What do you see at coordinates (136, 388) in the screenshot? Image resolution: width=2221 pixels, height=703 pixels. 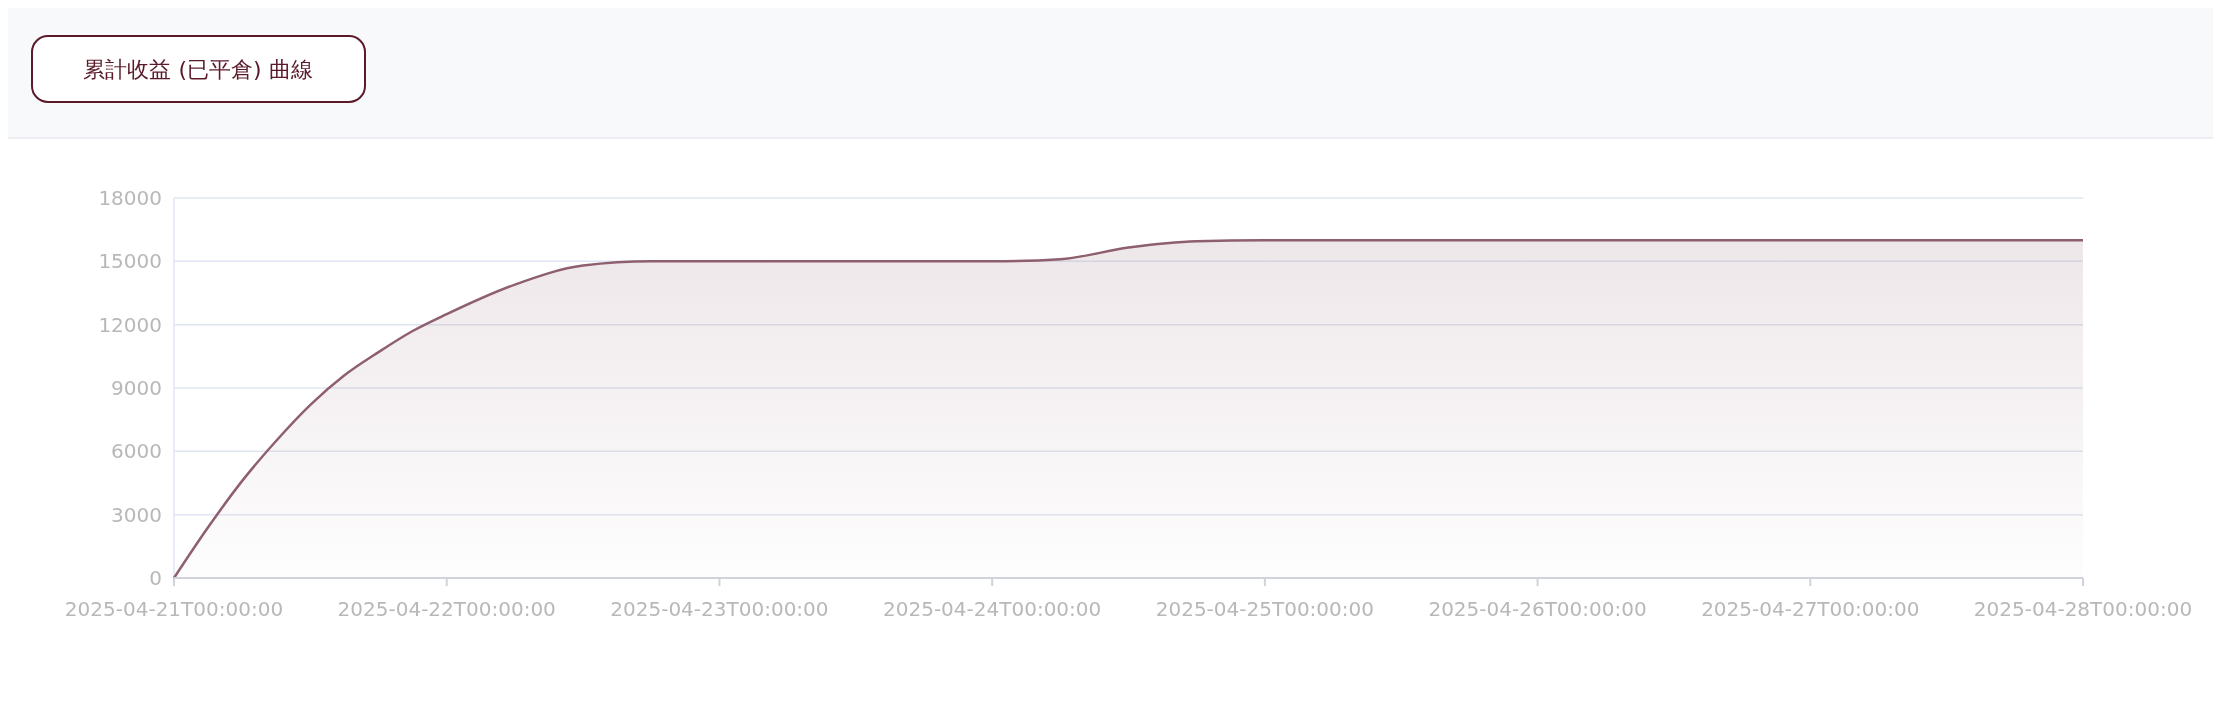 I see `y-tick-label: 9000` at bounding box center [136, 388].